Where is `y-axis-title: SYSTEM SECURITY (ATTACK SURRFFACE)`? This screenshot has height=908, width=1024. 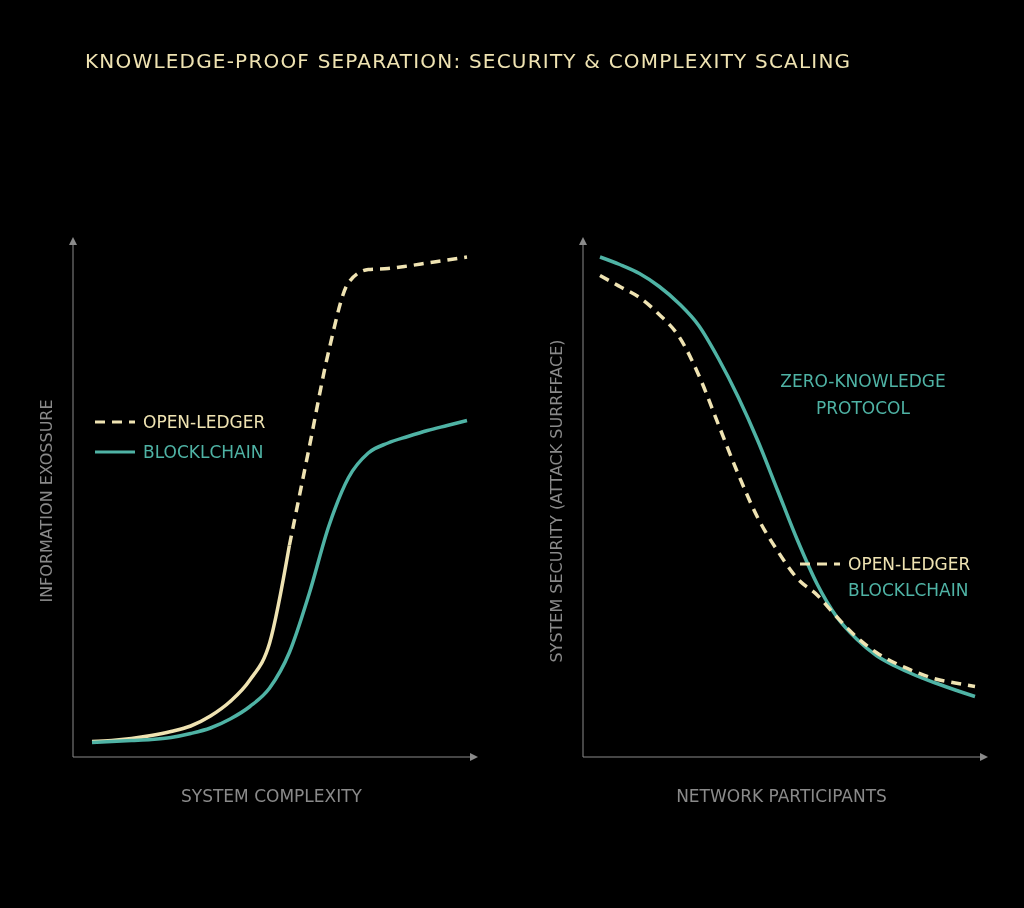 y-axis-title: SYSTEM SECURITY (ATTACK SURRFFACE) is located at coordinates (556, 501).